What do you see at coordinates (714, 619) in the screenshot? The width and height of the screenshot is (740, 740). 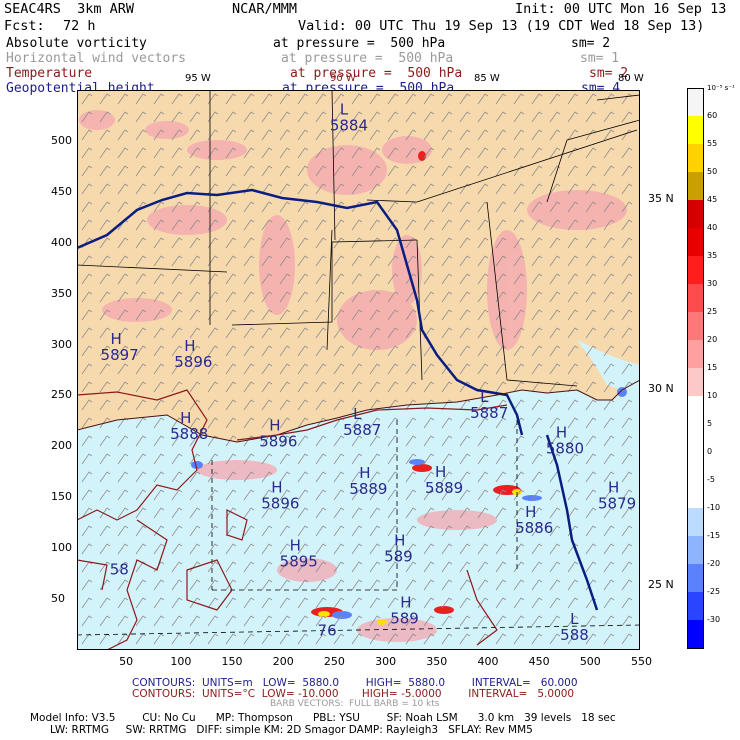 I see `colorbar-level-label: -30` at bounding box center [714, 619].